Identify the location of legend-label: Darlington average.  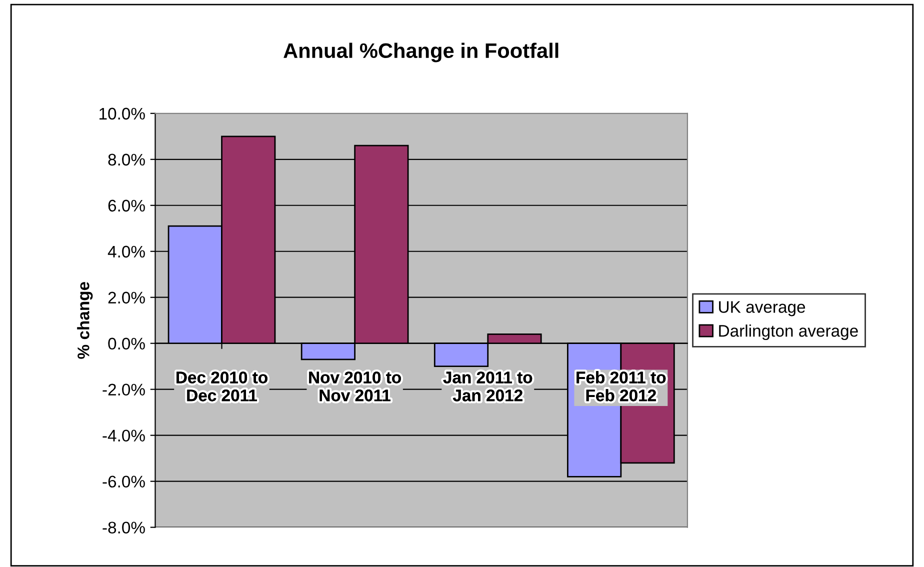
(788, 332).